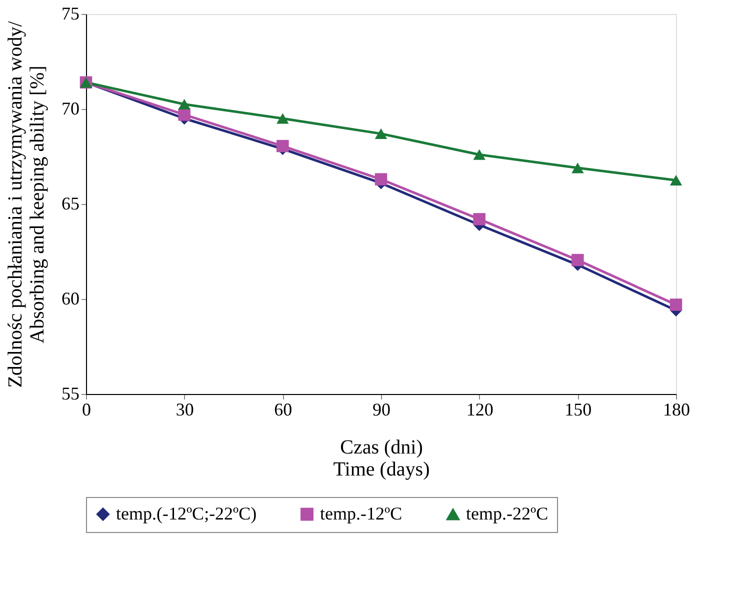  Describe the element at coordinates (381, 458) in the screenshot. I see `x-axis-title: Czas (dni) Time (days)` at that location.